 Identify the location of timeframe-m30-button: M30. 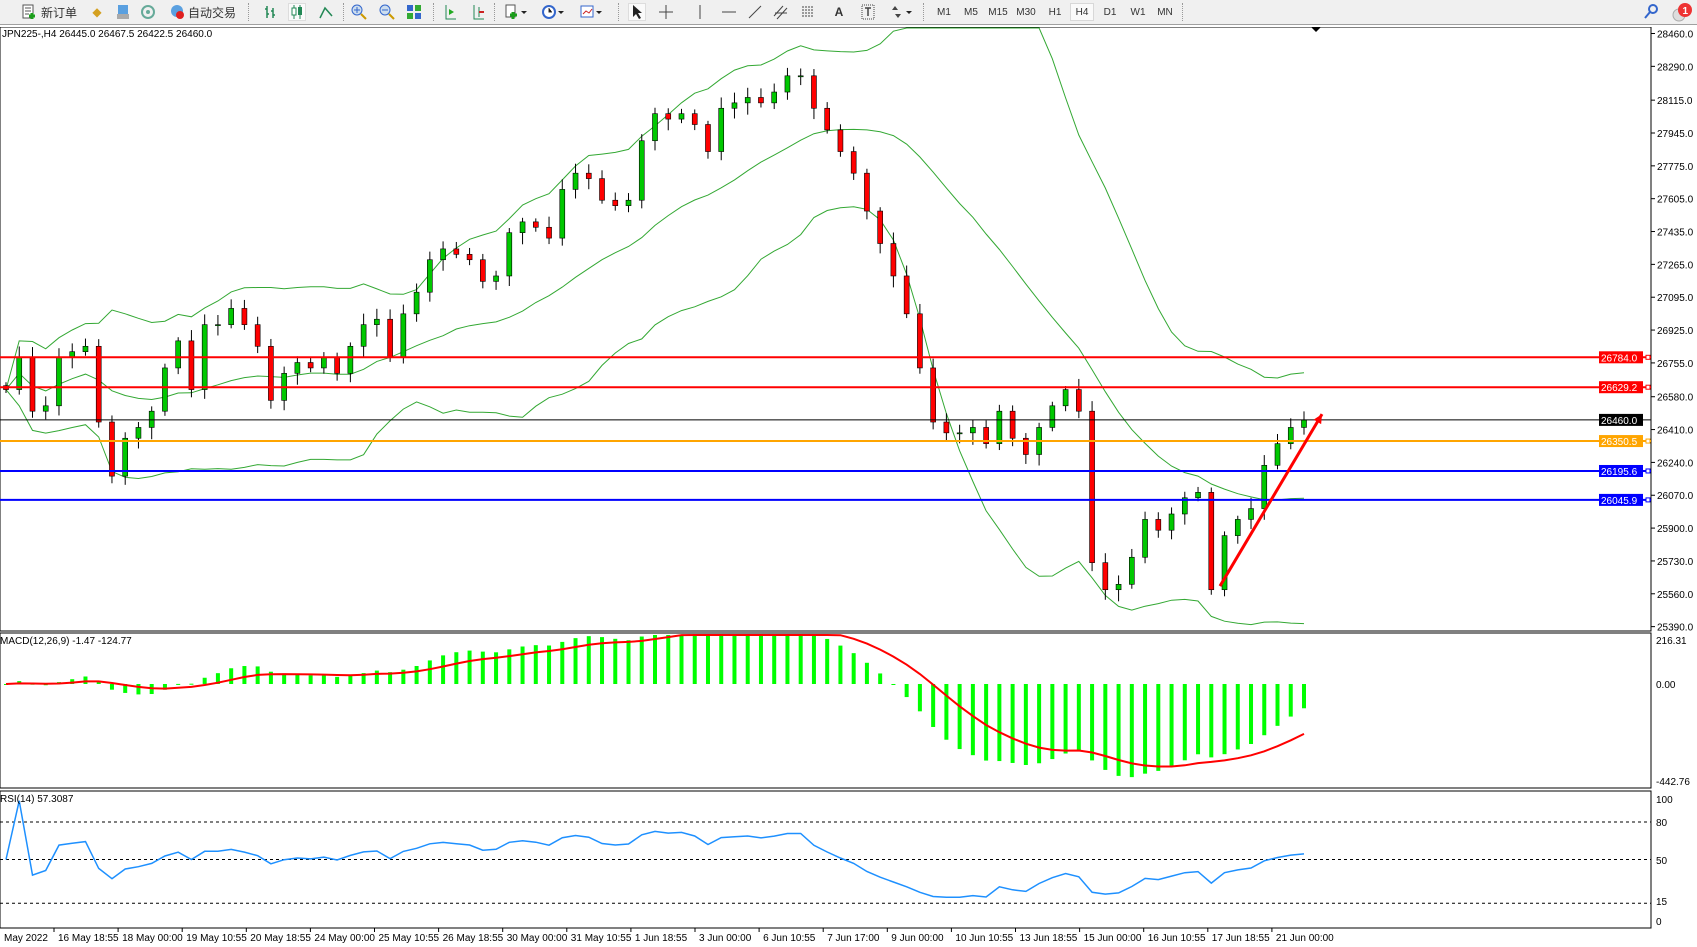
(1026, 12).